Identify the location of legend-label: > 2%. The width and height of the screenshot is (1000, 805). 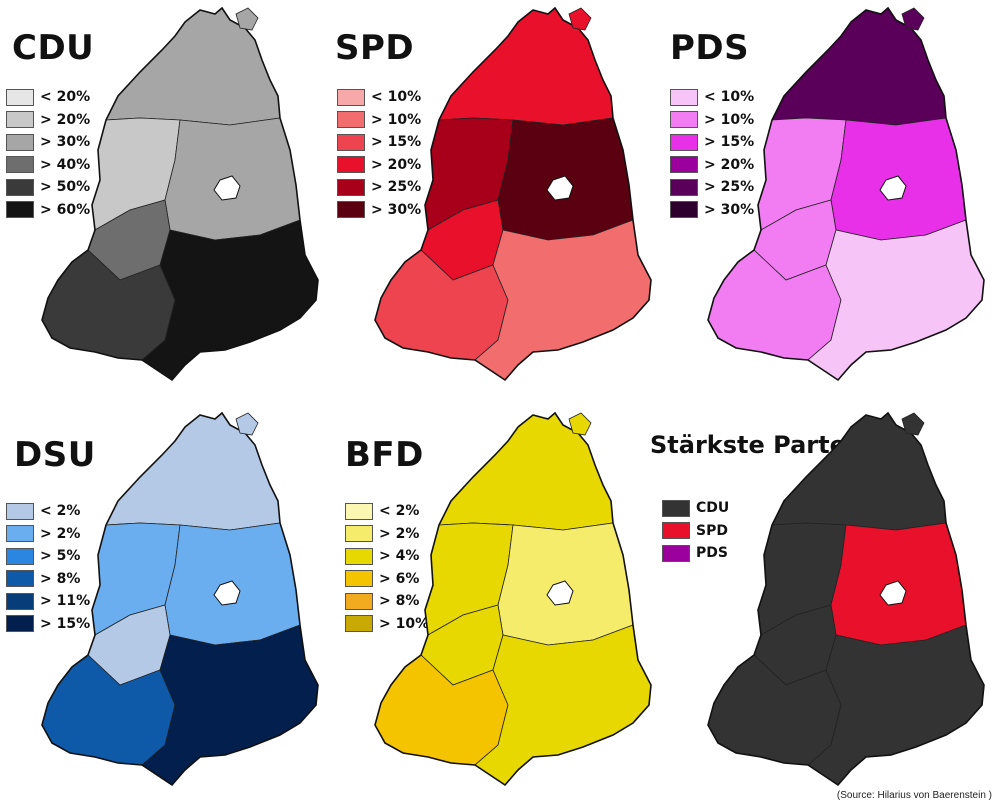
(399, 533).